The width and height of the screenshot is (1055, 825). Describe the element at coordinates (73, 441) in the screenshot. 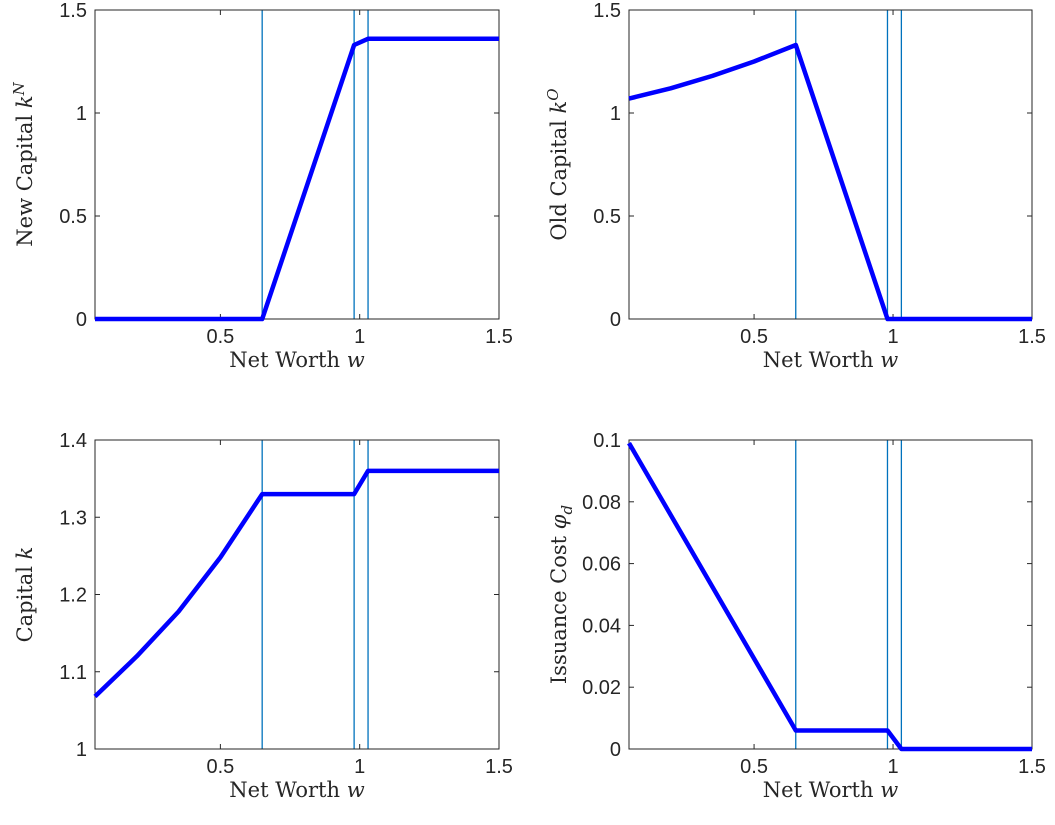

I see `y-tick-label: 1.4` at that location.